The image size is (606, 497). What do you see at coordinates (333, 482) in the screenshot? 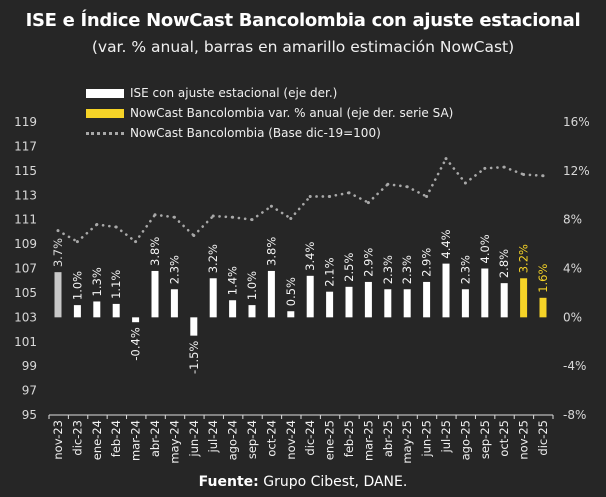
I see `source-text: Grupo Cibest, DANE.` at bounding box center [333, 482].